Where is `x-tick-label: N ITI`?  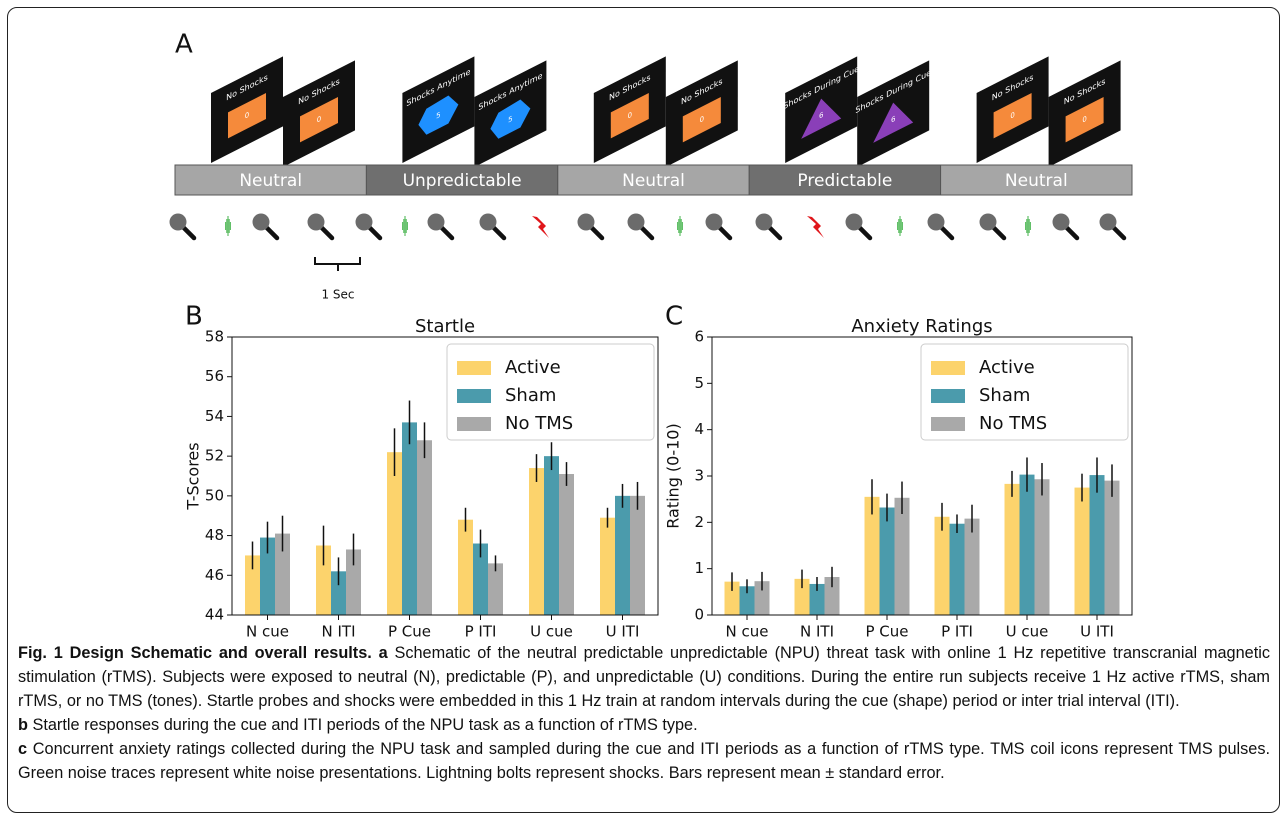
x-tick-label: N ITI is located at coordinates (817, 632).